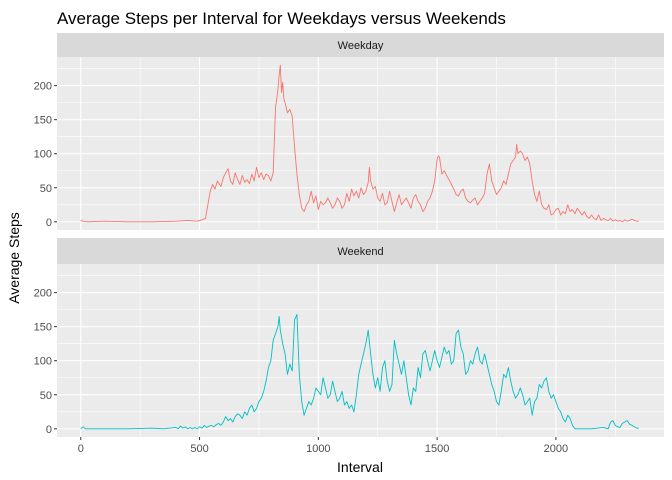  I want to click on y-axis-title: Average Steps, so click(14, 258).